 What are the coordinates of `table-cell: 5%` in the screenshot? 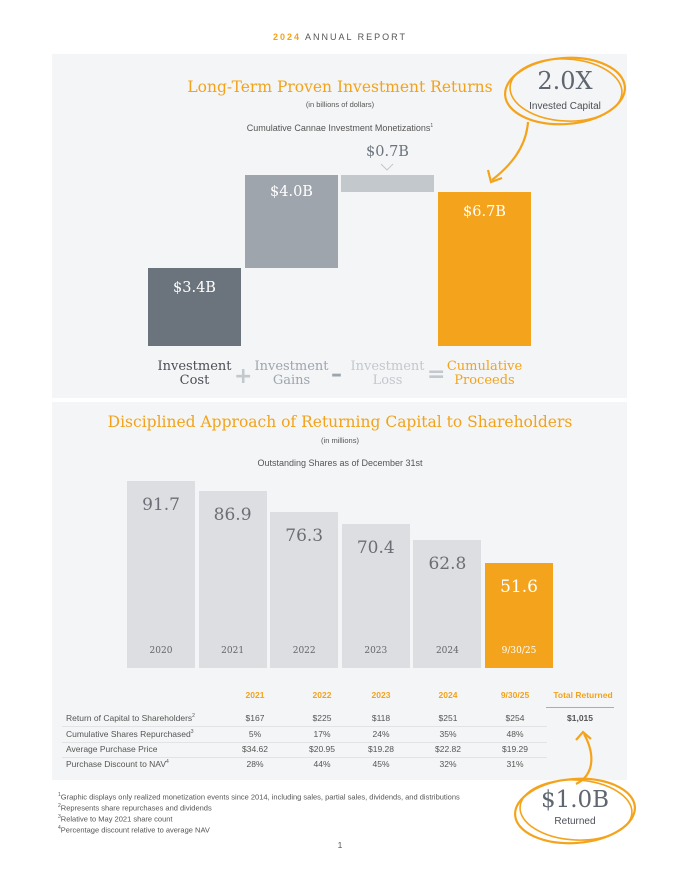 It's located at (255, 734).